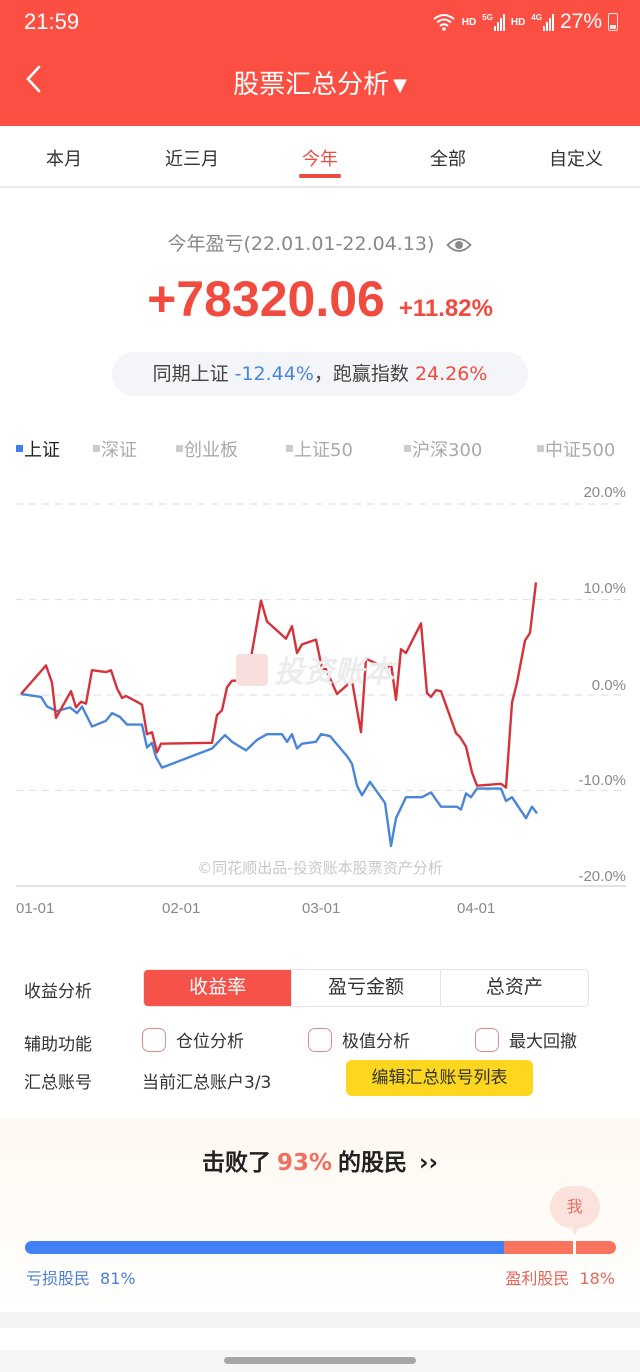 Image resolution: width=640 pixels, height=1372 pixels. What do you see at coordinates (320, 242) in the screenshot?
I see `summary-label: 今年盈亏(22.01.01-22.04.13)` at bounding box center [320, 242].